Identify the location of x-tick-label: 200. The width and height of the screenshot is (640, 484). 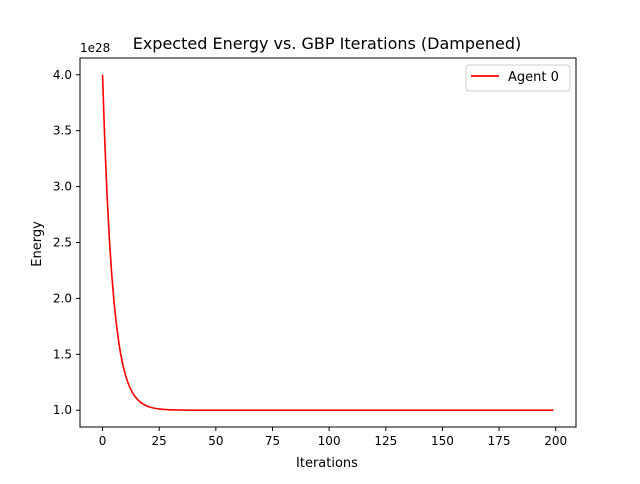
(555, 441).